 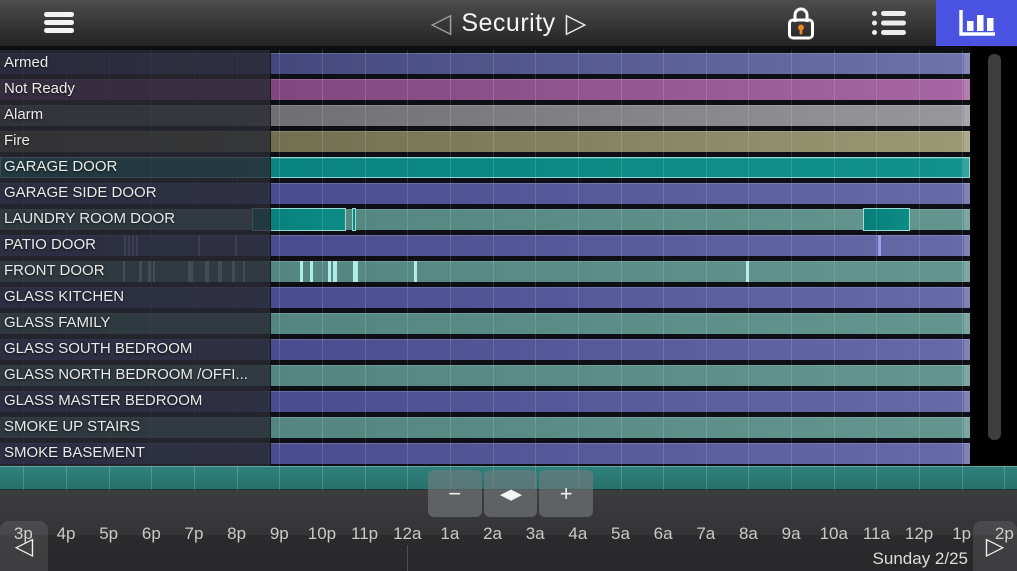 What do you see at coordinates (441, 23) in the screenshot?
I see `title-prev-button: ◁` at bounding box center [441, 23].